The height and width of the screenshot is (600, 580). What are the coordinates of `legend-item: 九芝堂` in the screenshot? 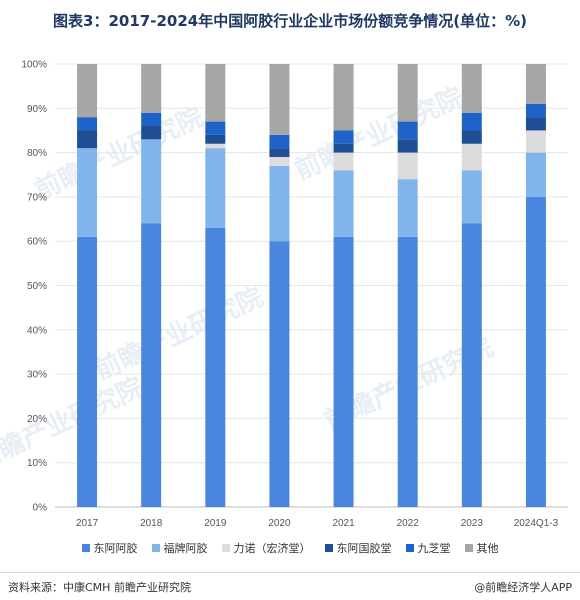 It's located at (428, 548).